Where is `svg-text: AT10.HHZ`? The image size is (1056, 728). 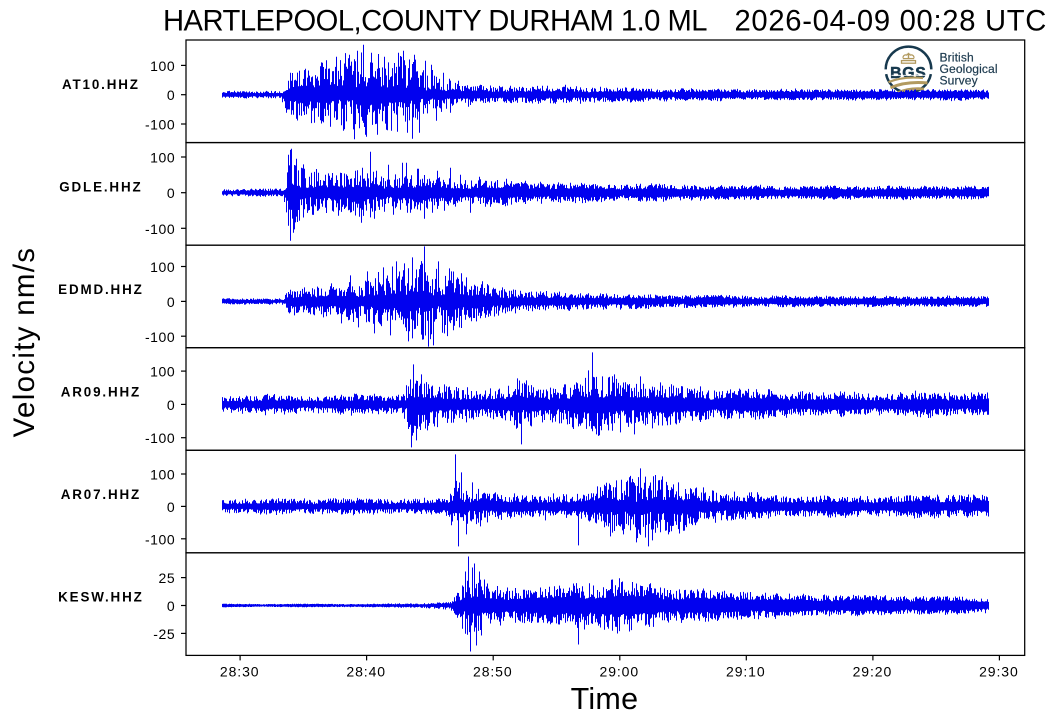 svg-text: AT10.HHZ is located at coordinates (101, 84).